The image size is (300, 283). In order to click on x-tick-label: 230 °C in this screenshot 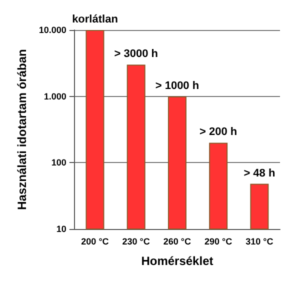, I will do `click(136, 241)`.